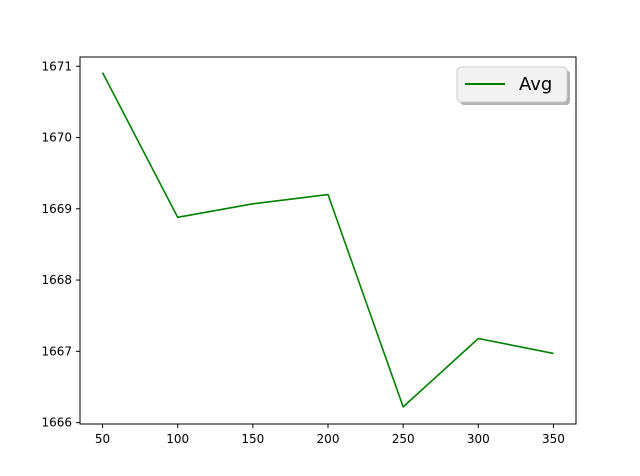  Describe the element at coordinates (60, 244) in the screenshot. I see `y-axis: 1666 1667 1668 1669 1670 1671` at that location.